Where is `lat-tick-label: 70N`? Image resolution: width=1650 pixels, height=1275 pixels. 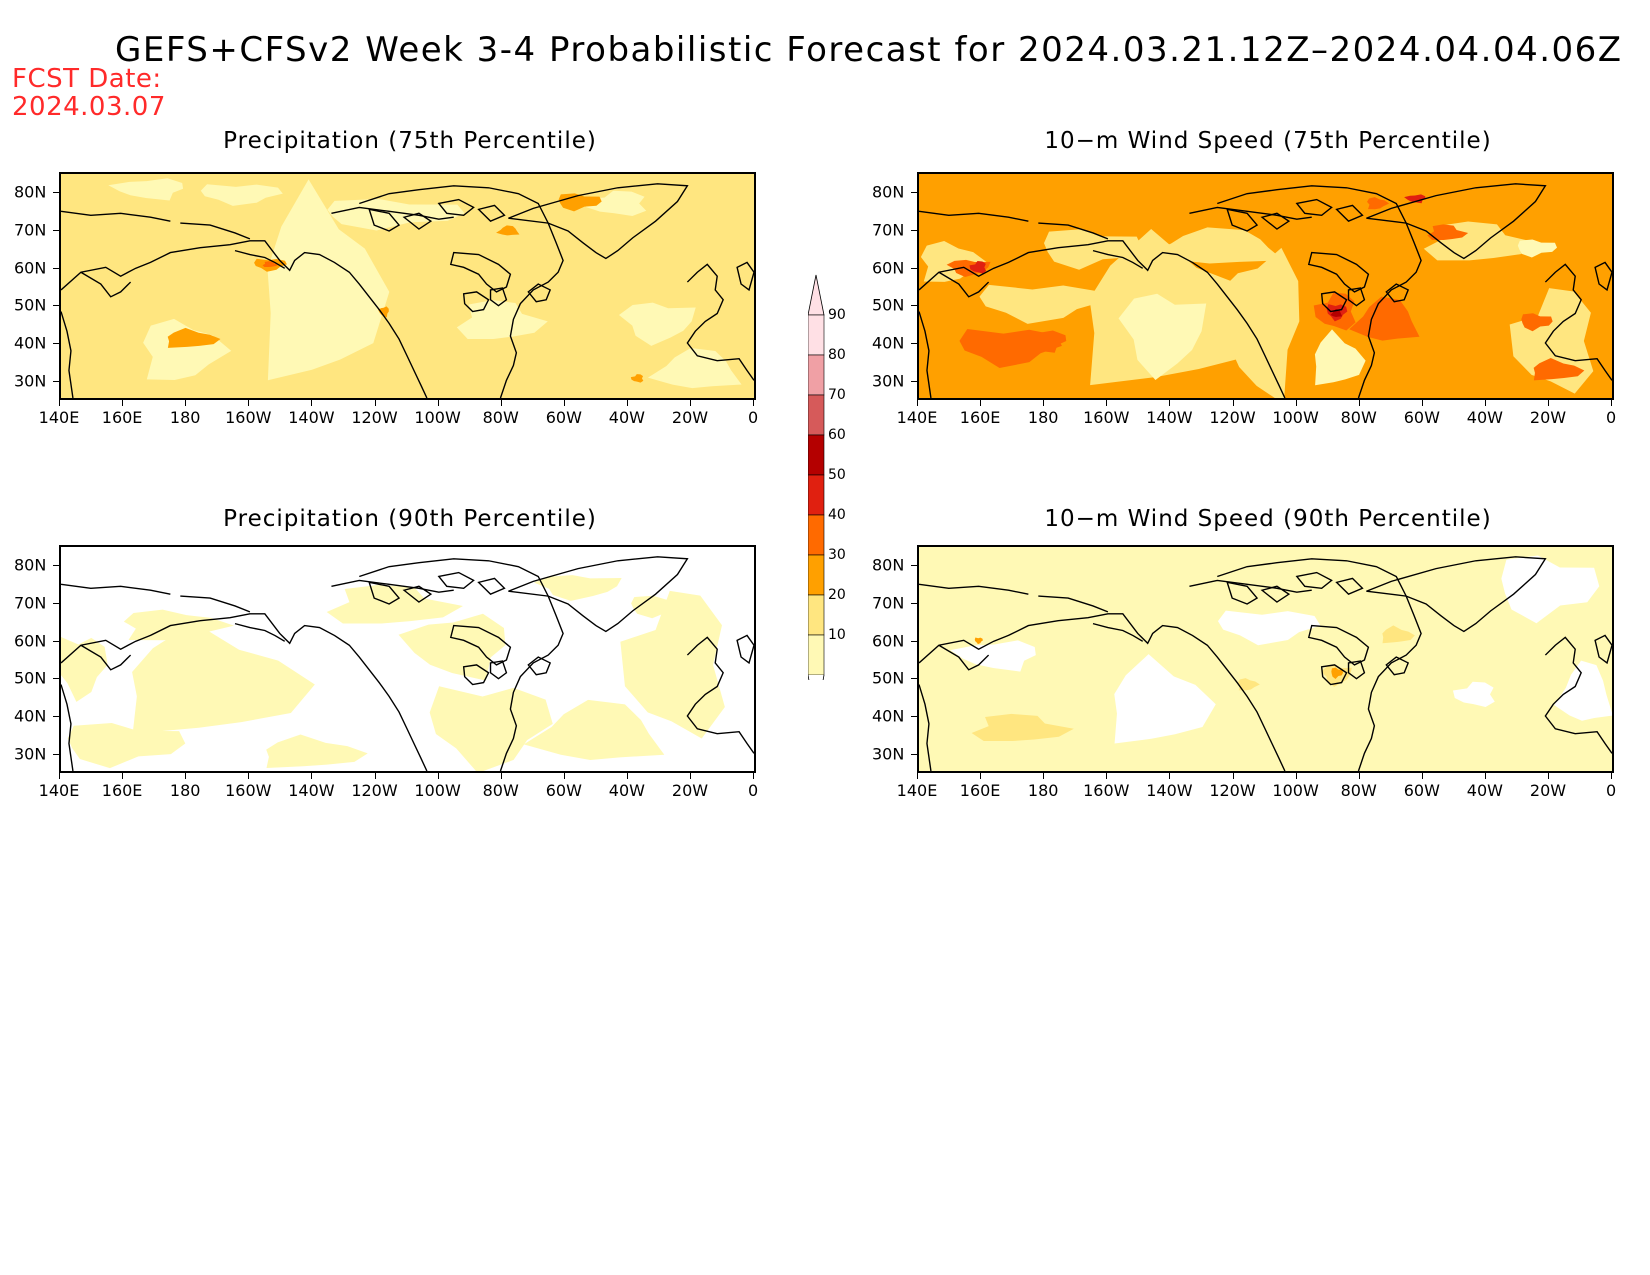 lat-tick-label: 70N is located at coordinates (888, 230).